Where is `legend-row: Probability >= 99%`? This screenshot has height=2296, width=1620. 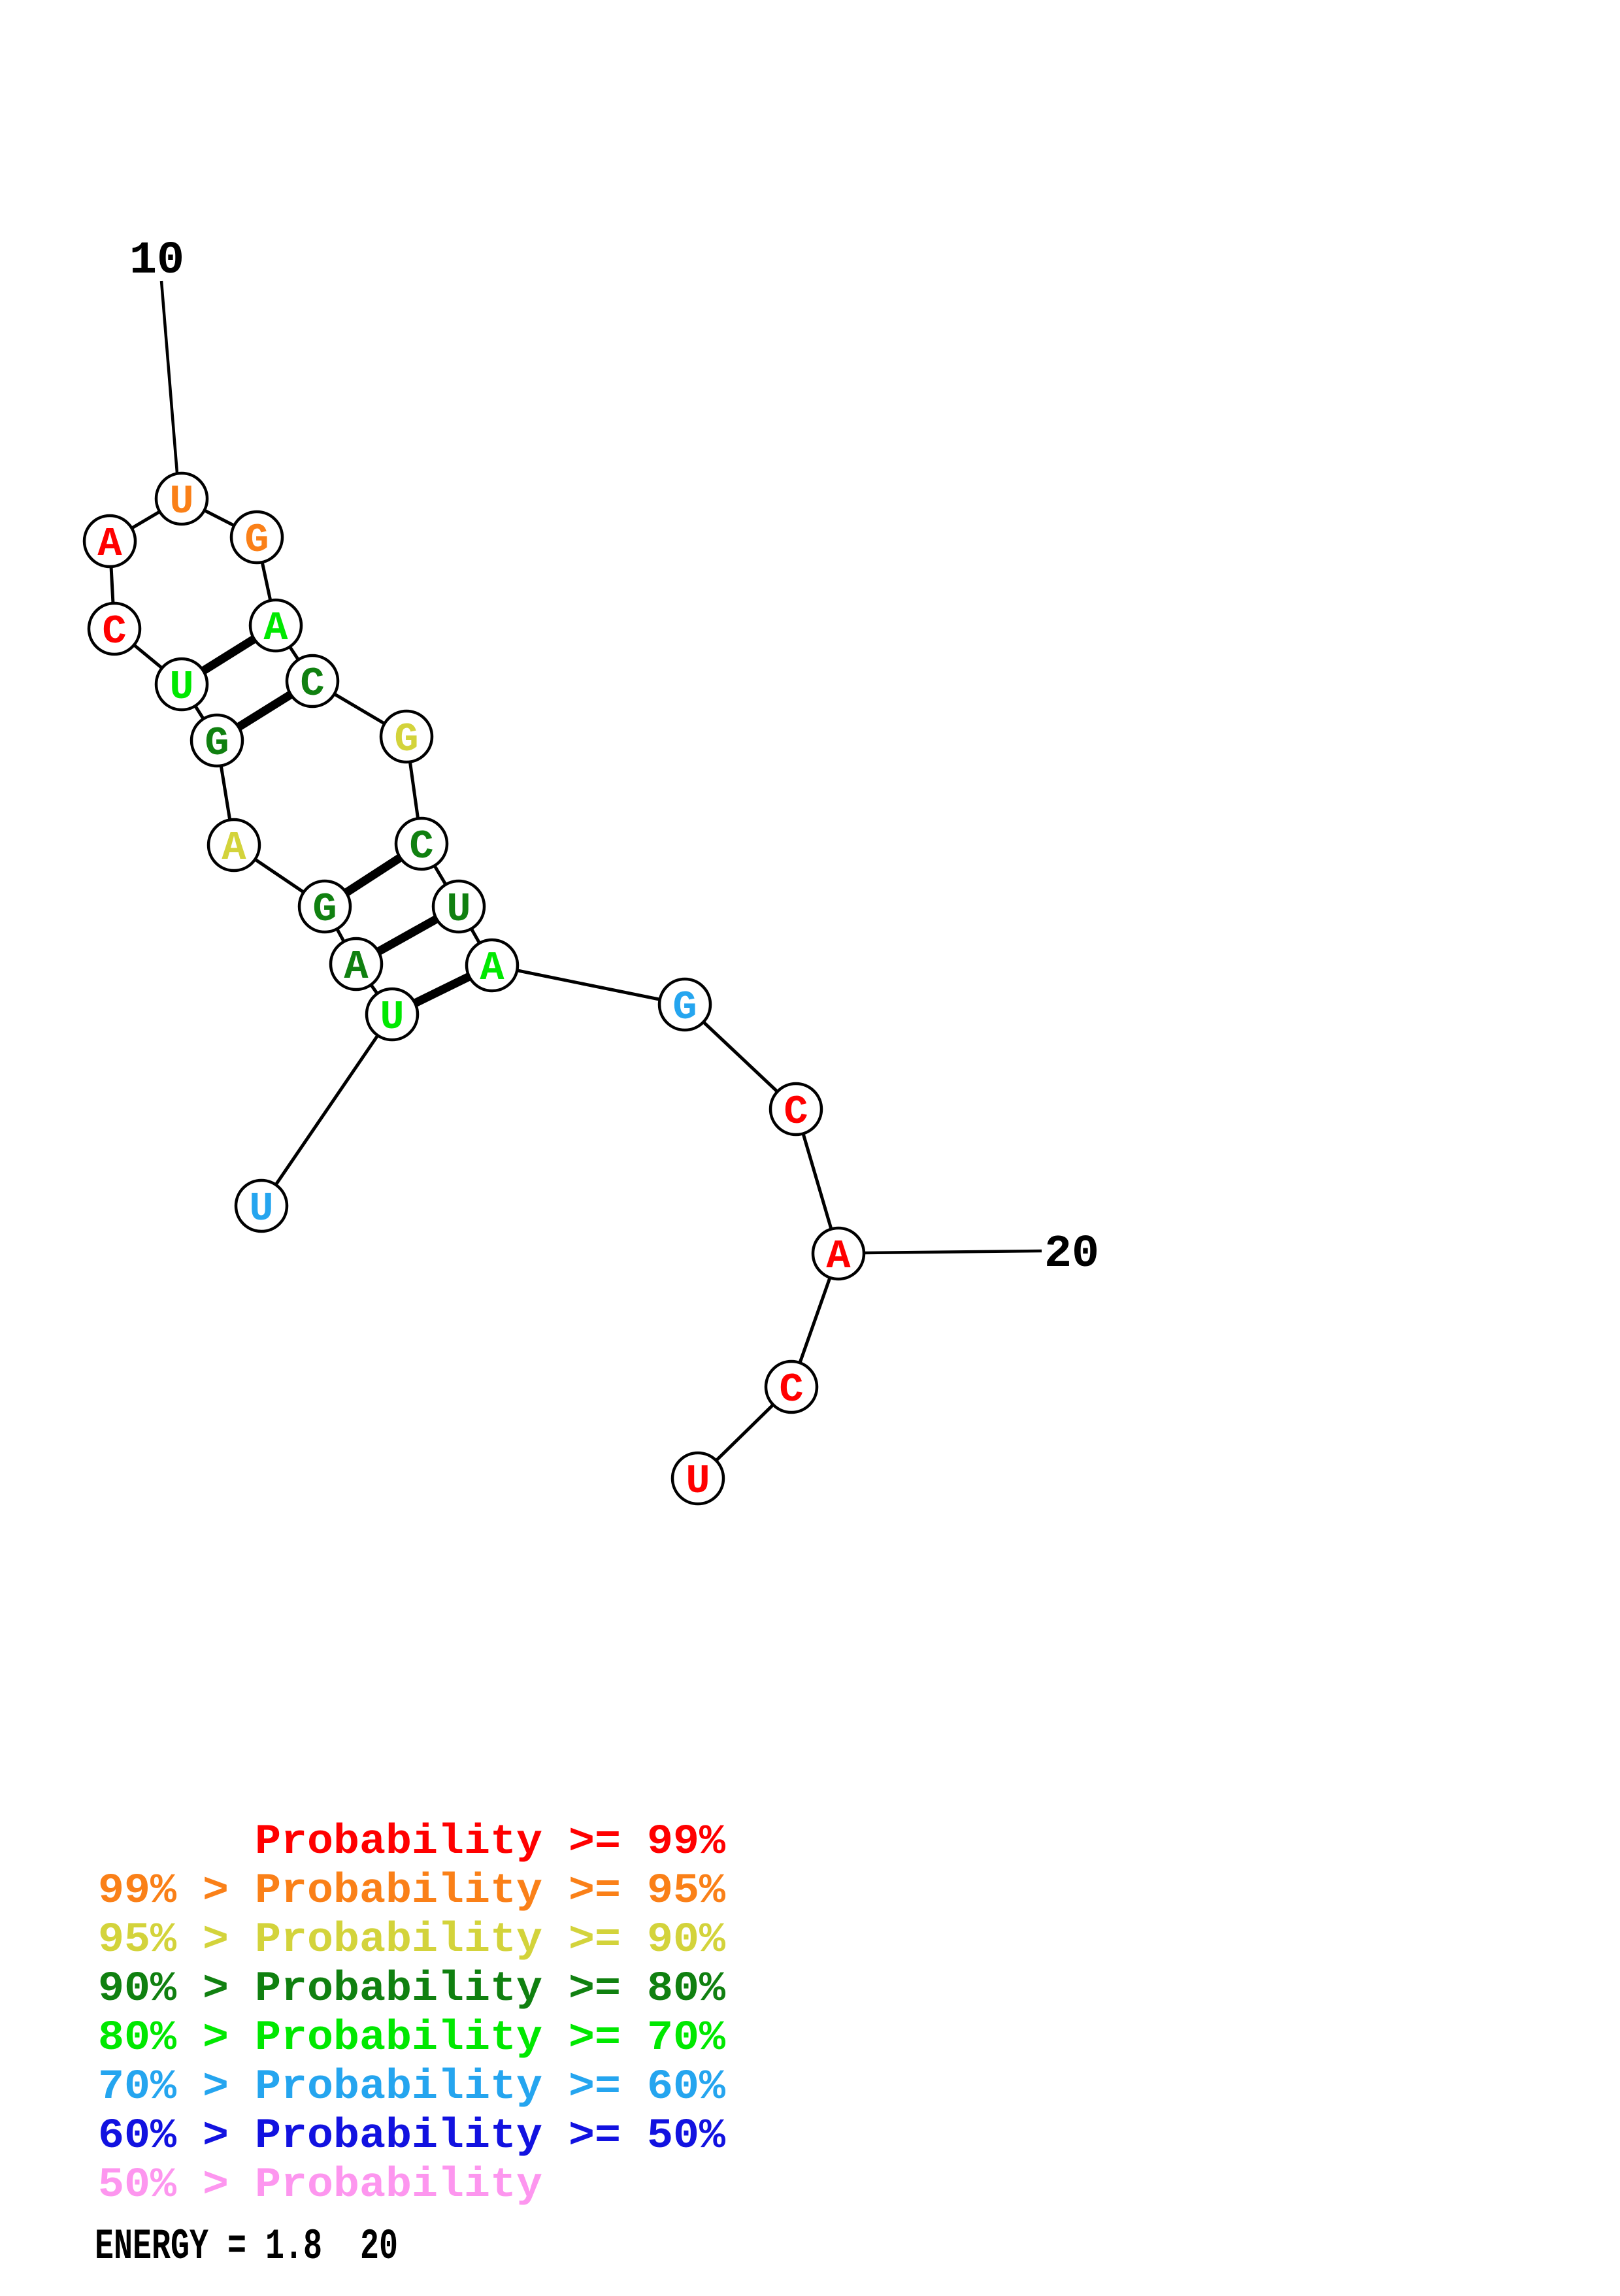
legend-row: Probability >= 99% is located at coordinates (490, 1842).